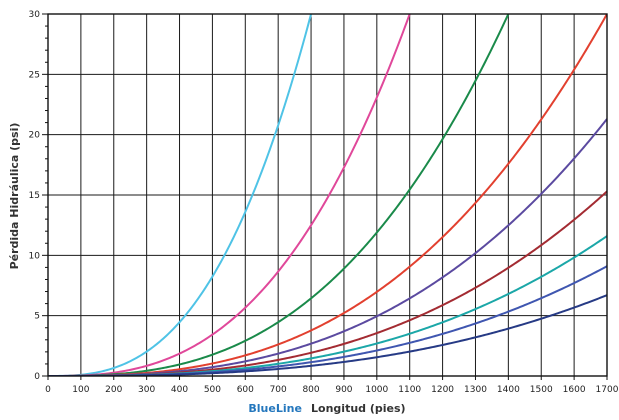  What do you see at coordinates (14, 196) in the screenshot?
I see `y-axis-title: Pérdida Hidráulica (psi)` at bounding box center [14, 196].